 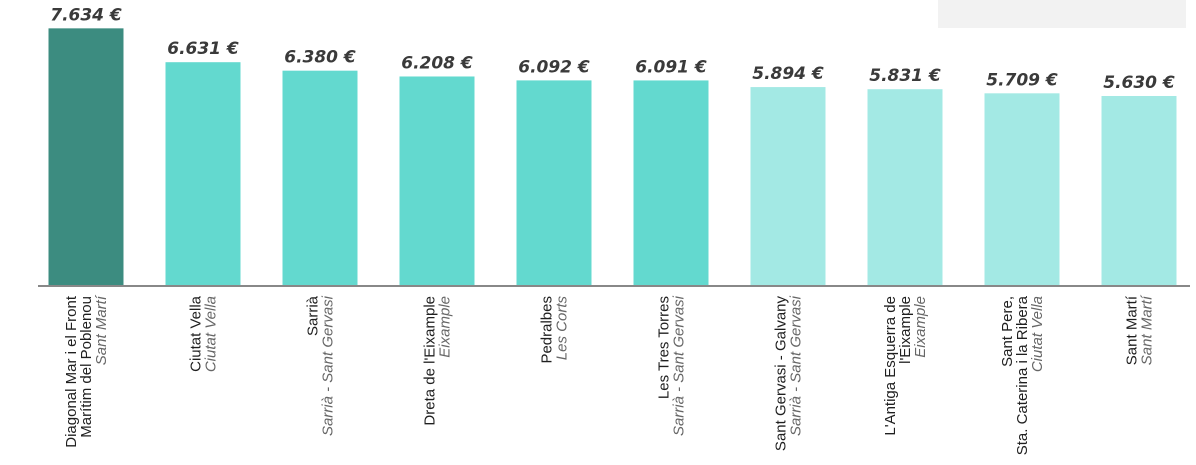 I want to click on corner-panel, so click(x=1062, y=14).